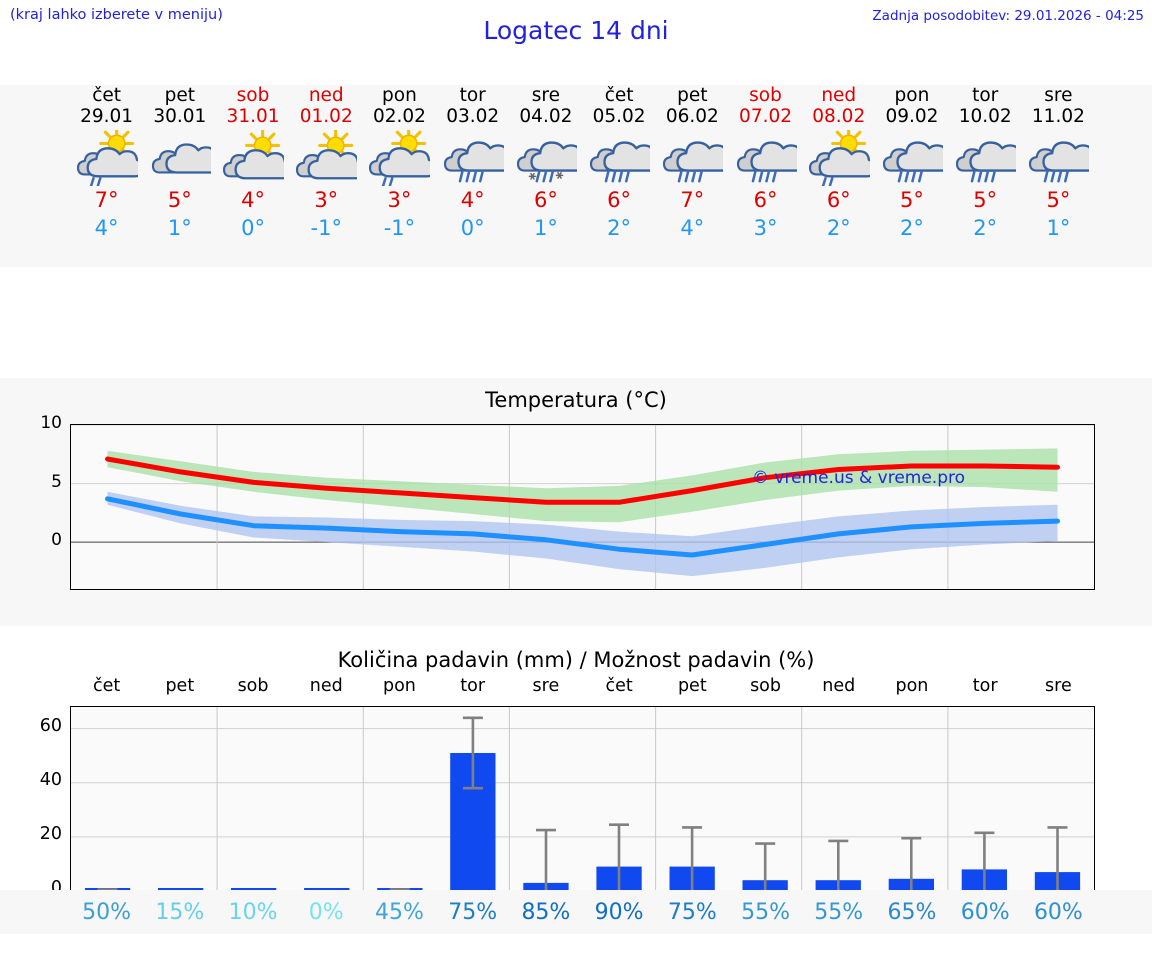  Describe the element at coordinates (181, 158) in the screenshot. I see `cloudy-icon` at that location.